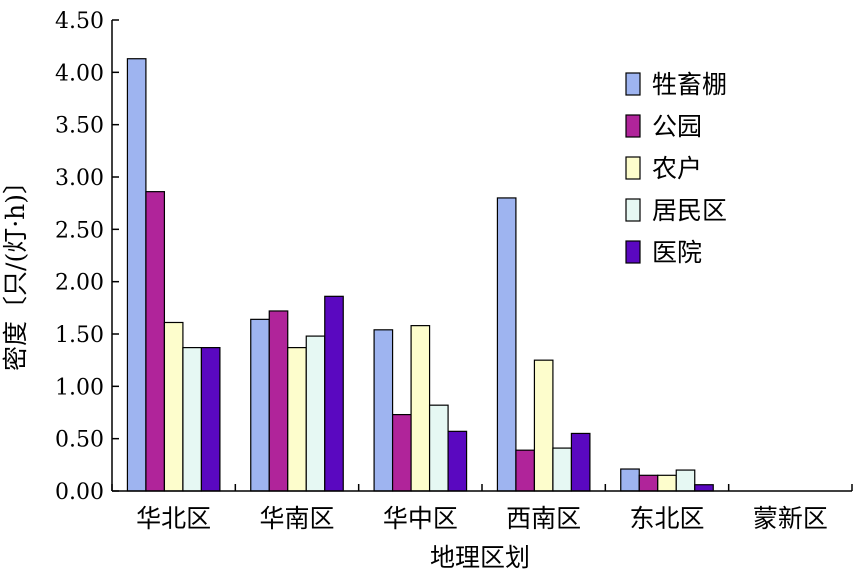 This screenshot has height=578, width=860. Describe the element at coordinates (79, 440) in the screenshot. I see `y-tick-label: 0.50` at that location.